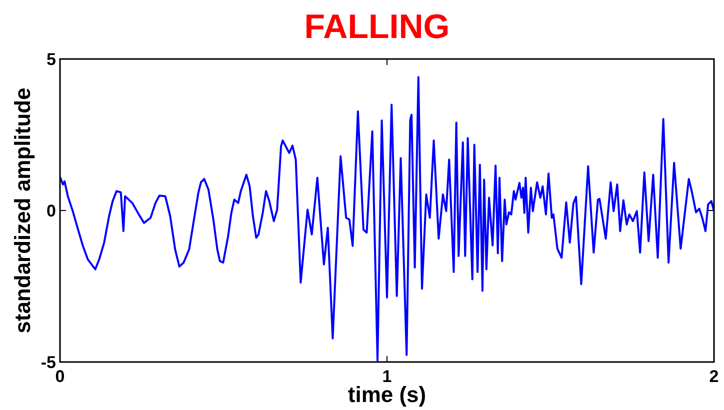  I want to click on chart-title: FALLING, so click(377, 27).